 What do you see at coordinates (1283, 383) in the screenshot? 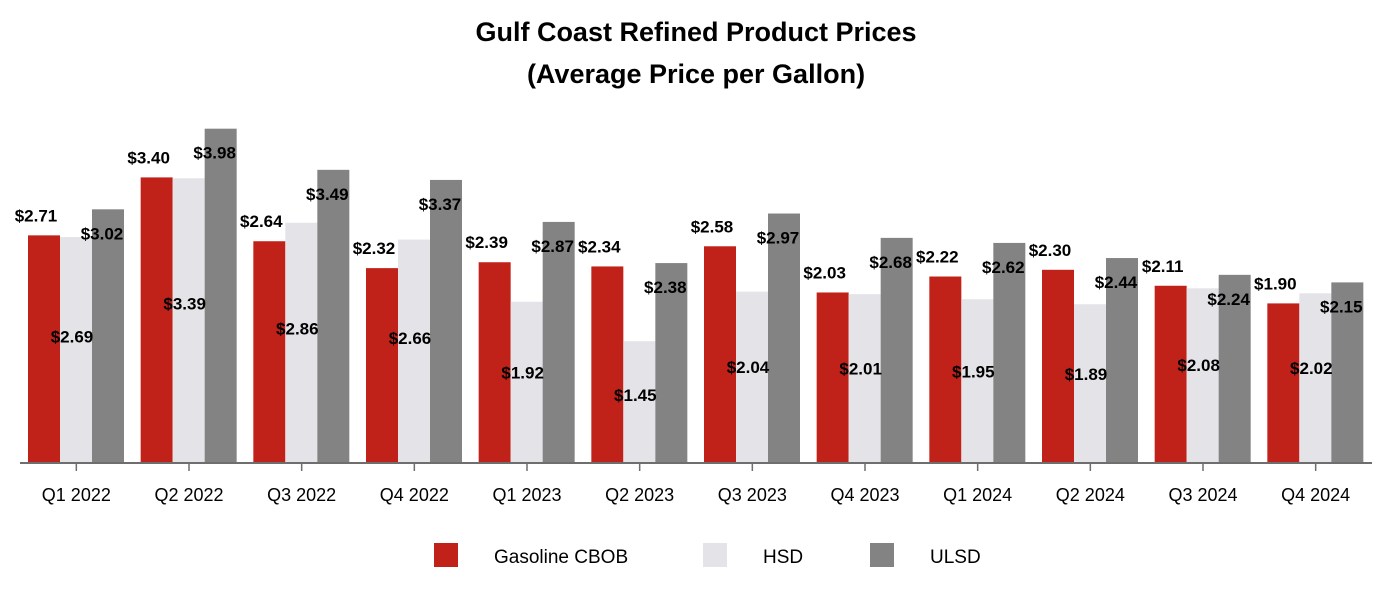
I see `bar-gasoline-cbob-q4-2024` at bounding box center [1283, 383].